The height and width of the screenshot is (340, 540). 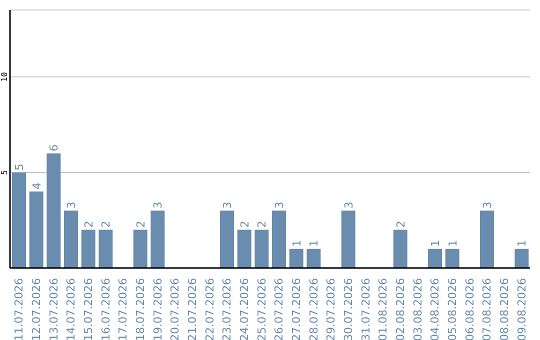 What do you see at coordinates (227, 309) in the screenshot?
I see `x-tick-label: 23.07.2026` at bounding box center [227, 309].